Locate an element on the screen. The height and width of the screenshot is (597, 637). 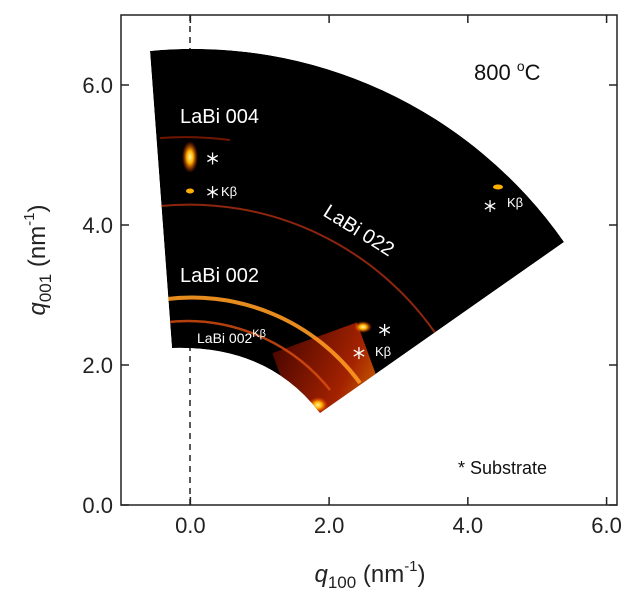
y-tick-label: 0.0 is located at coordinates (97, 505).